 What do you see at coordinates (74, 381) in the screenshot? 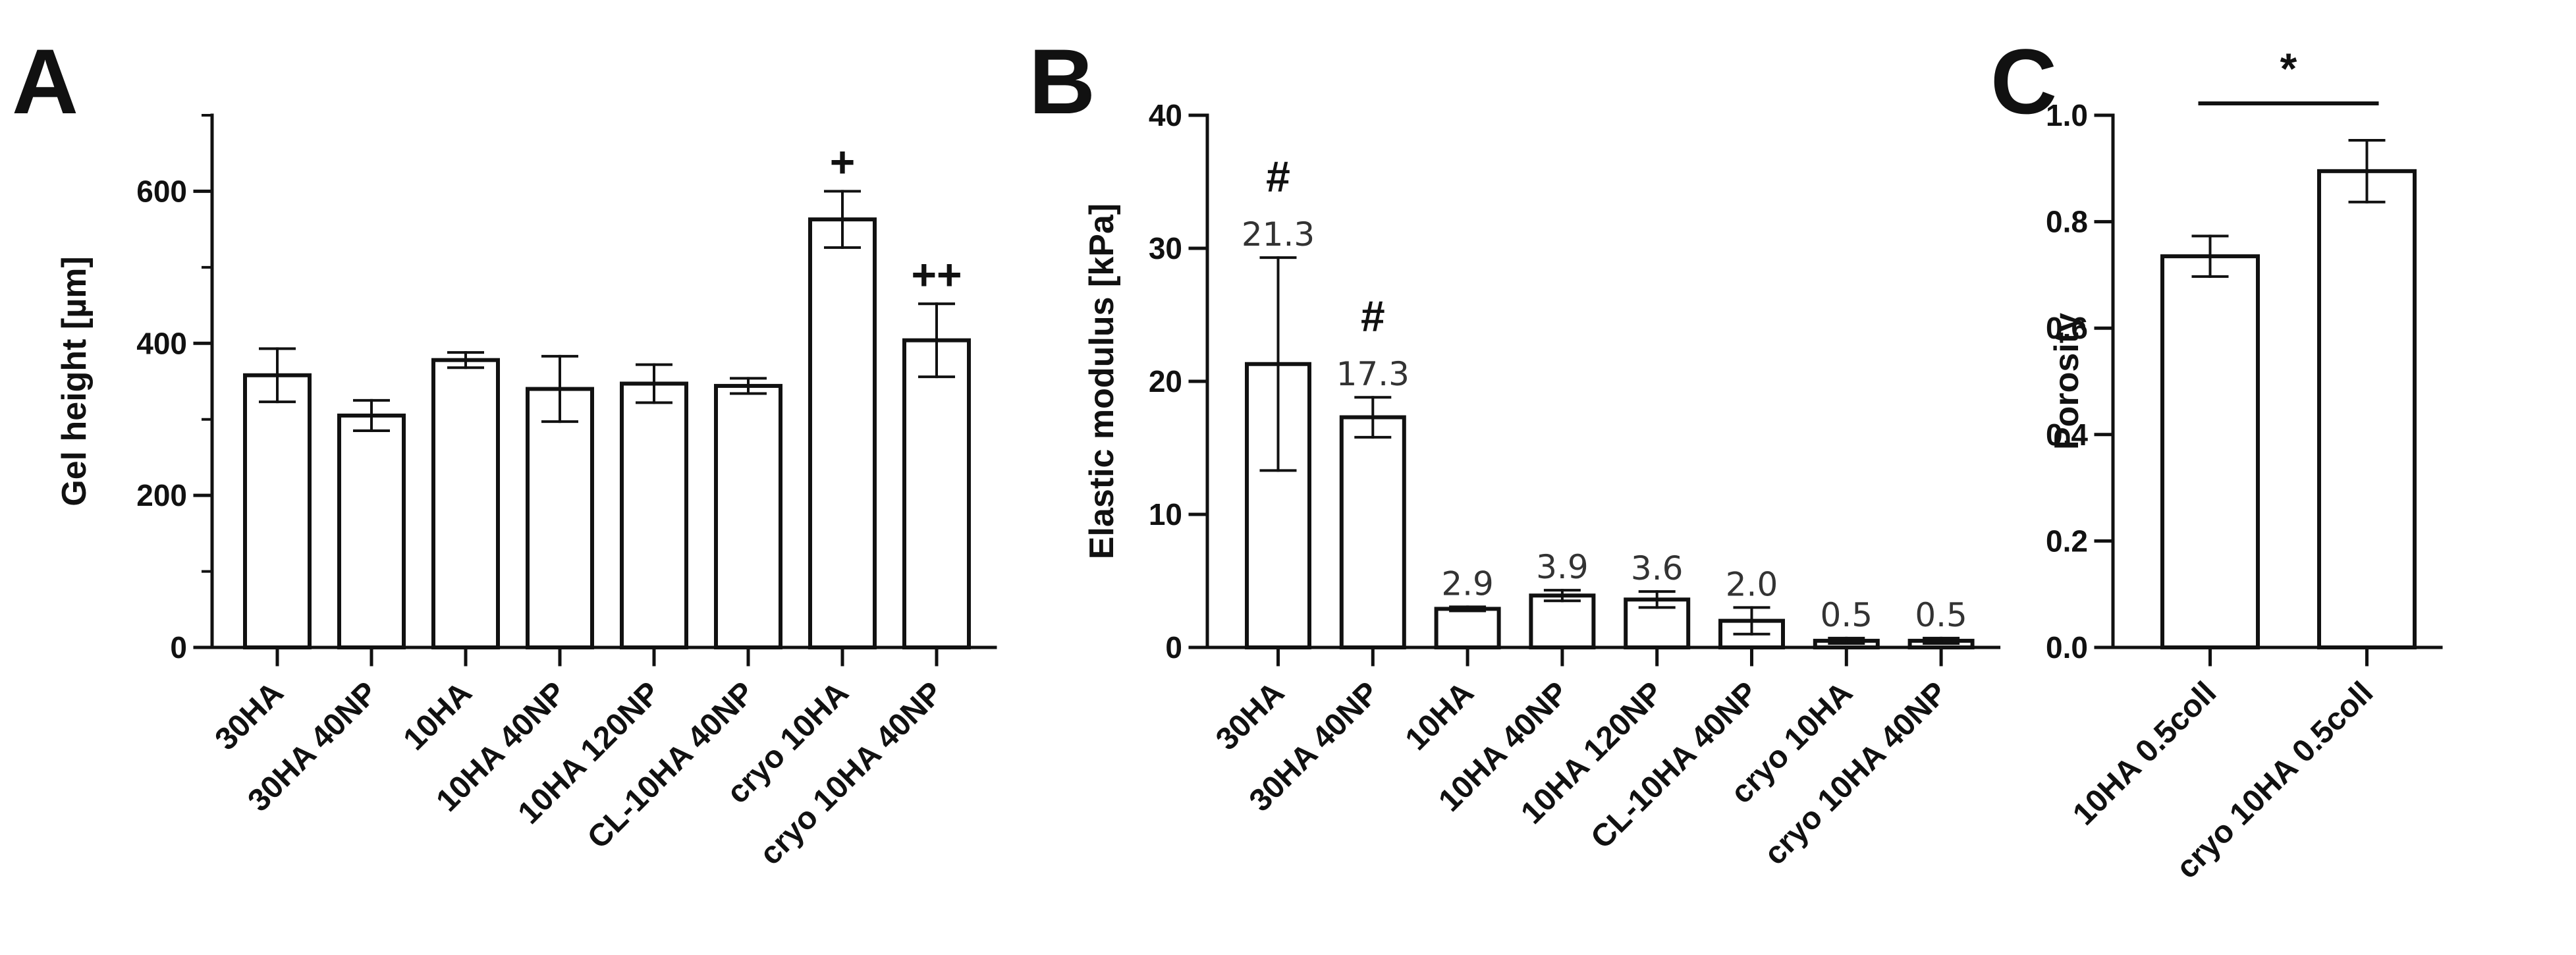
I see `y-axis-title: Gel height [µm]` at bounding box center [74, 381].